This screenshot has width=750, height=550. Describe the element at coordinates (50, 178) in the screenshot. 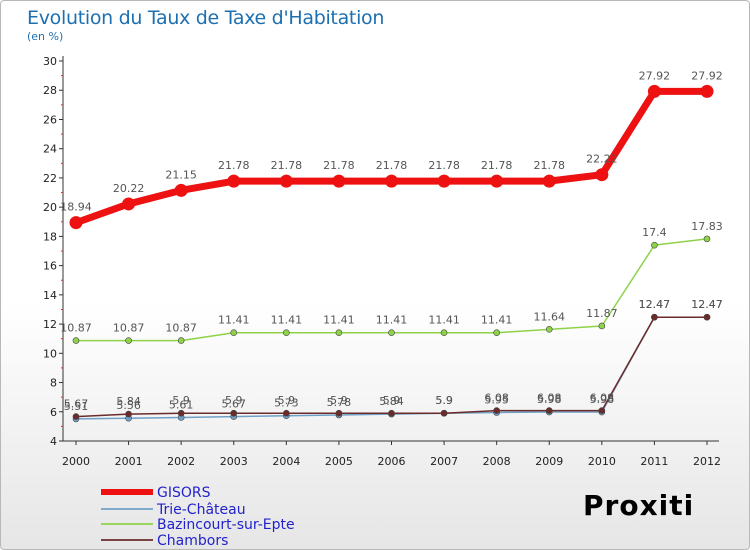

I see `y-tick-label: 22` at that location.